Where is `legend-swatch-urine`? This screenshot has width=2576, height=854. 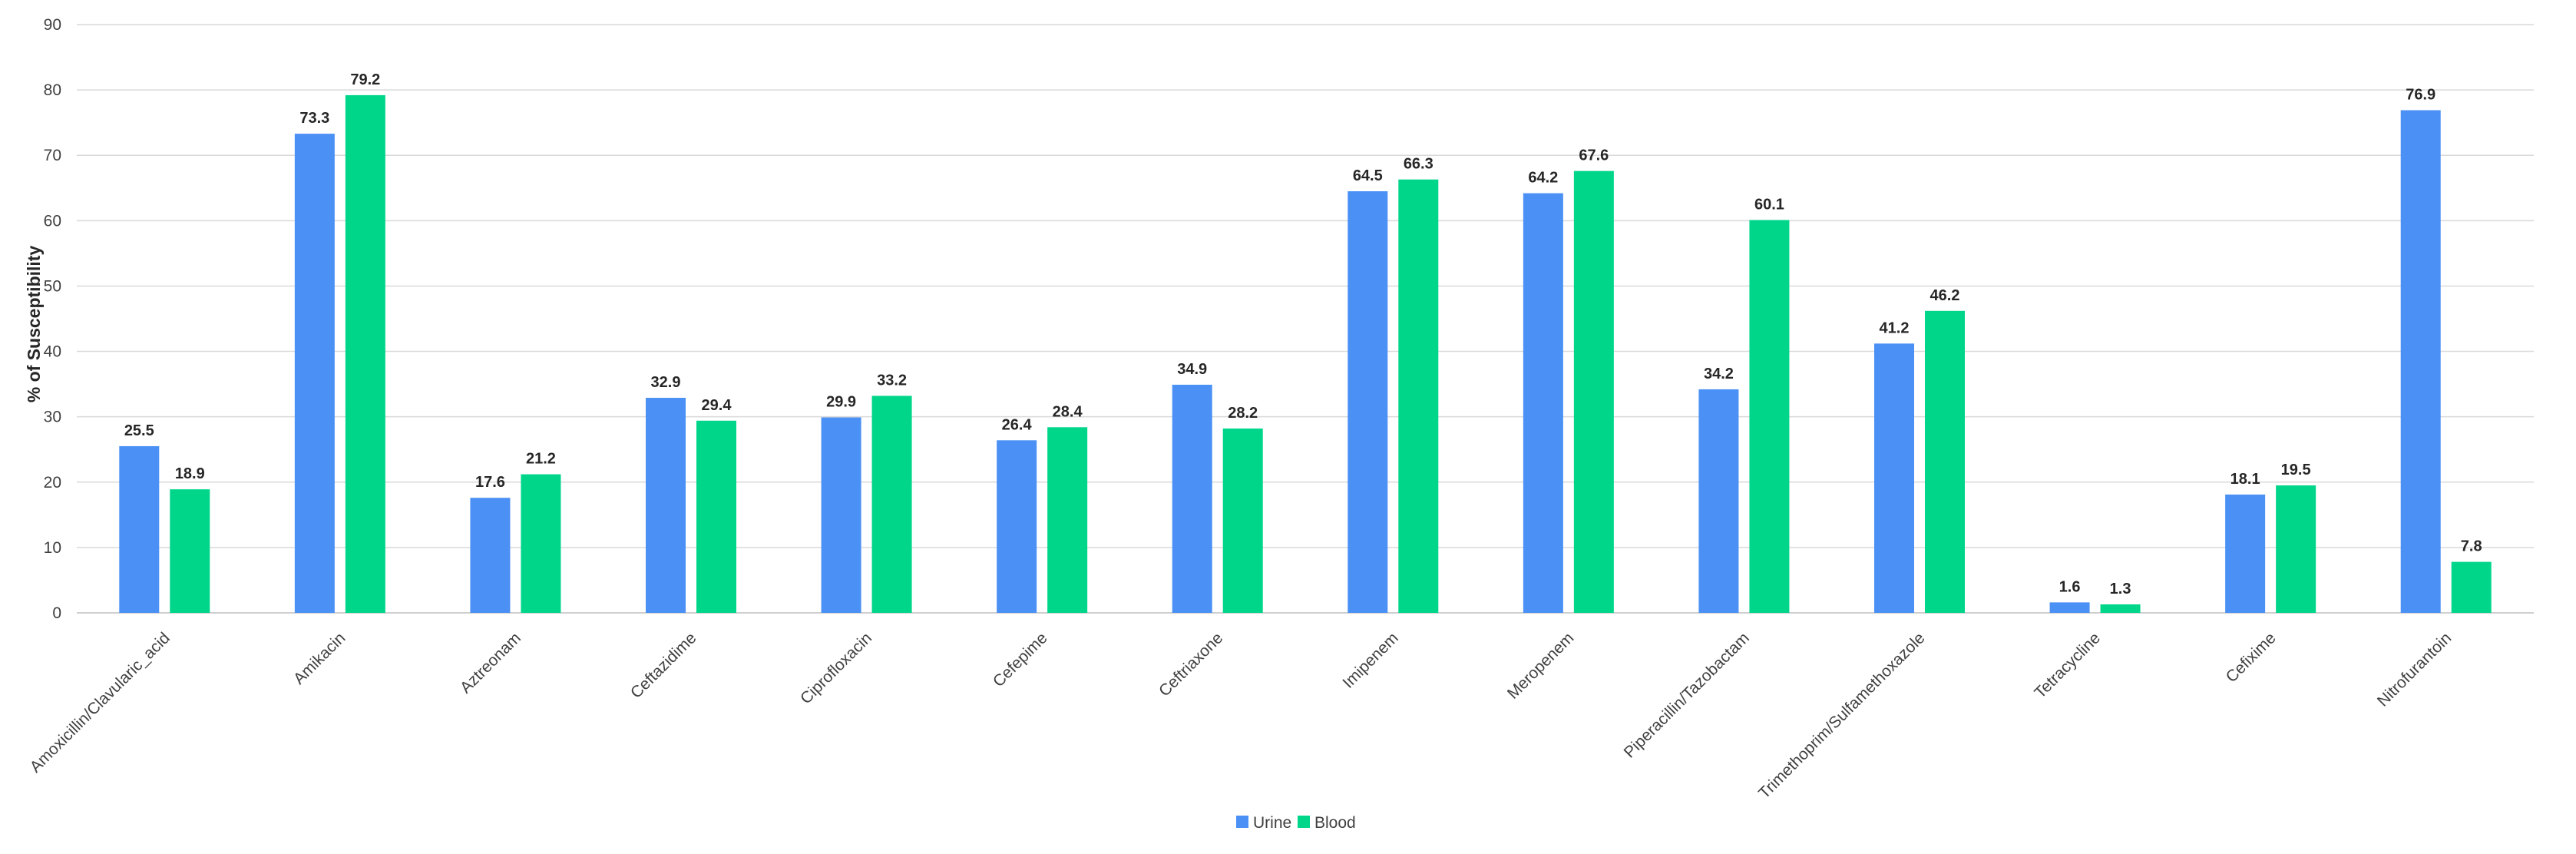
legend-swatch-urine is located at coordinates (1242, 822).